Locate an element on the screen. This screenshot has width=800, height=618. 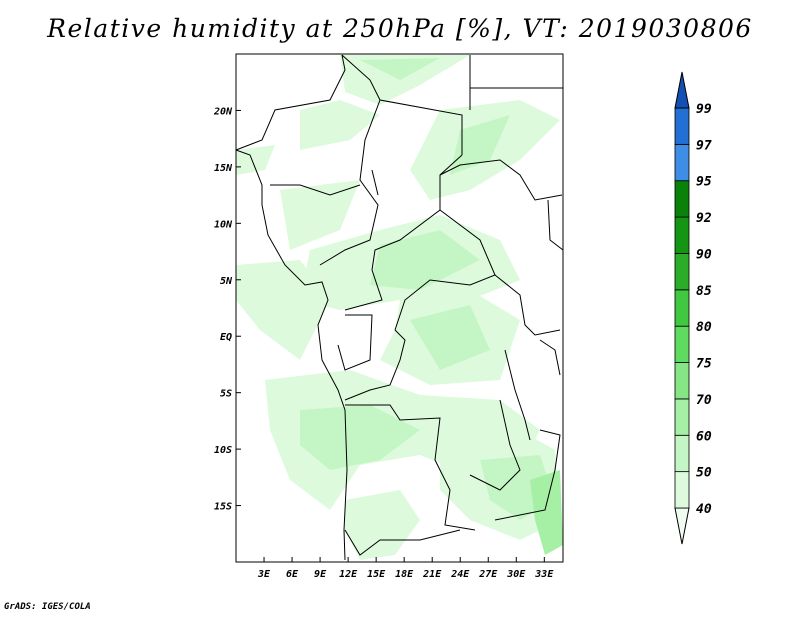
y-tick-label: 10N is located at coordinates (223, 224).